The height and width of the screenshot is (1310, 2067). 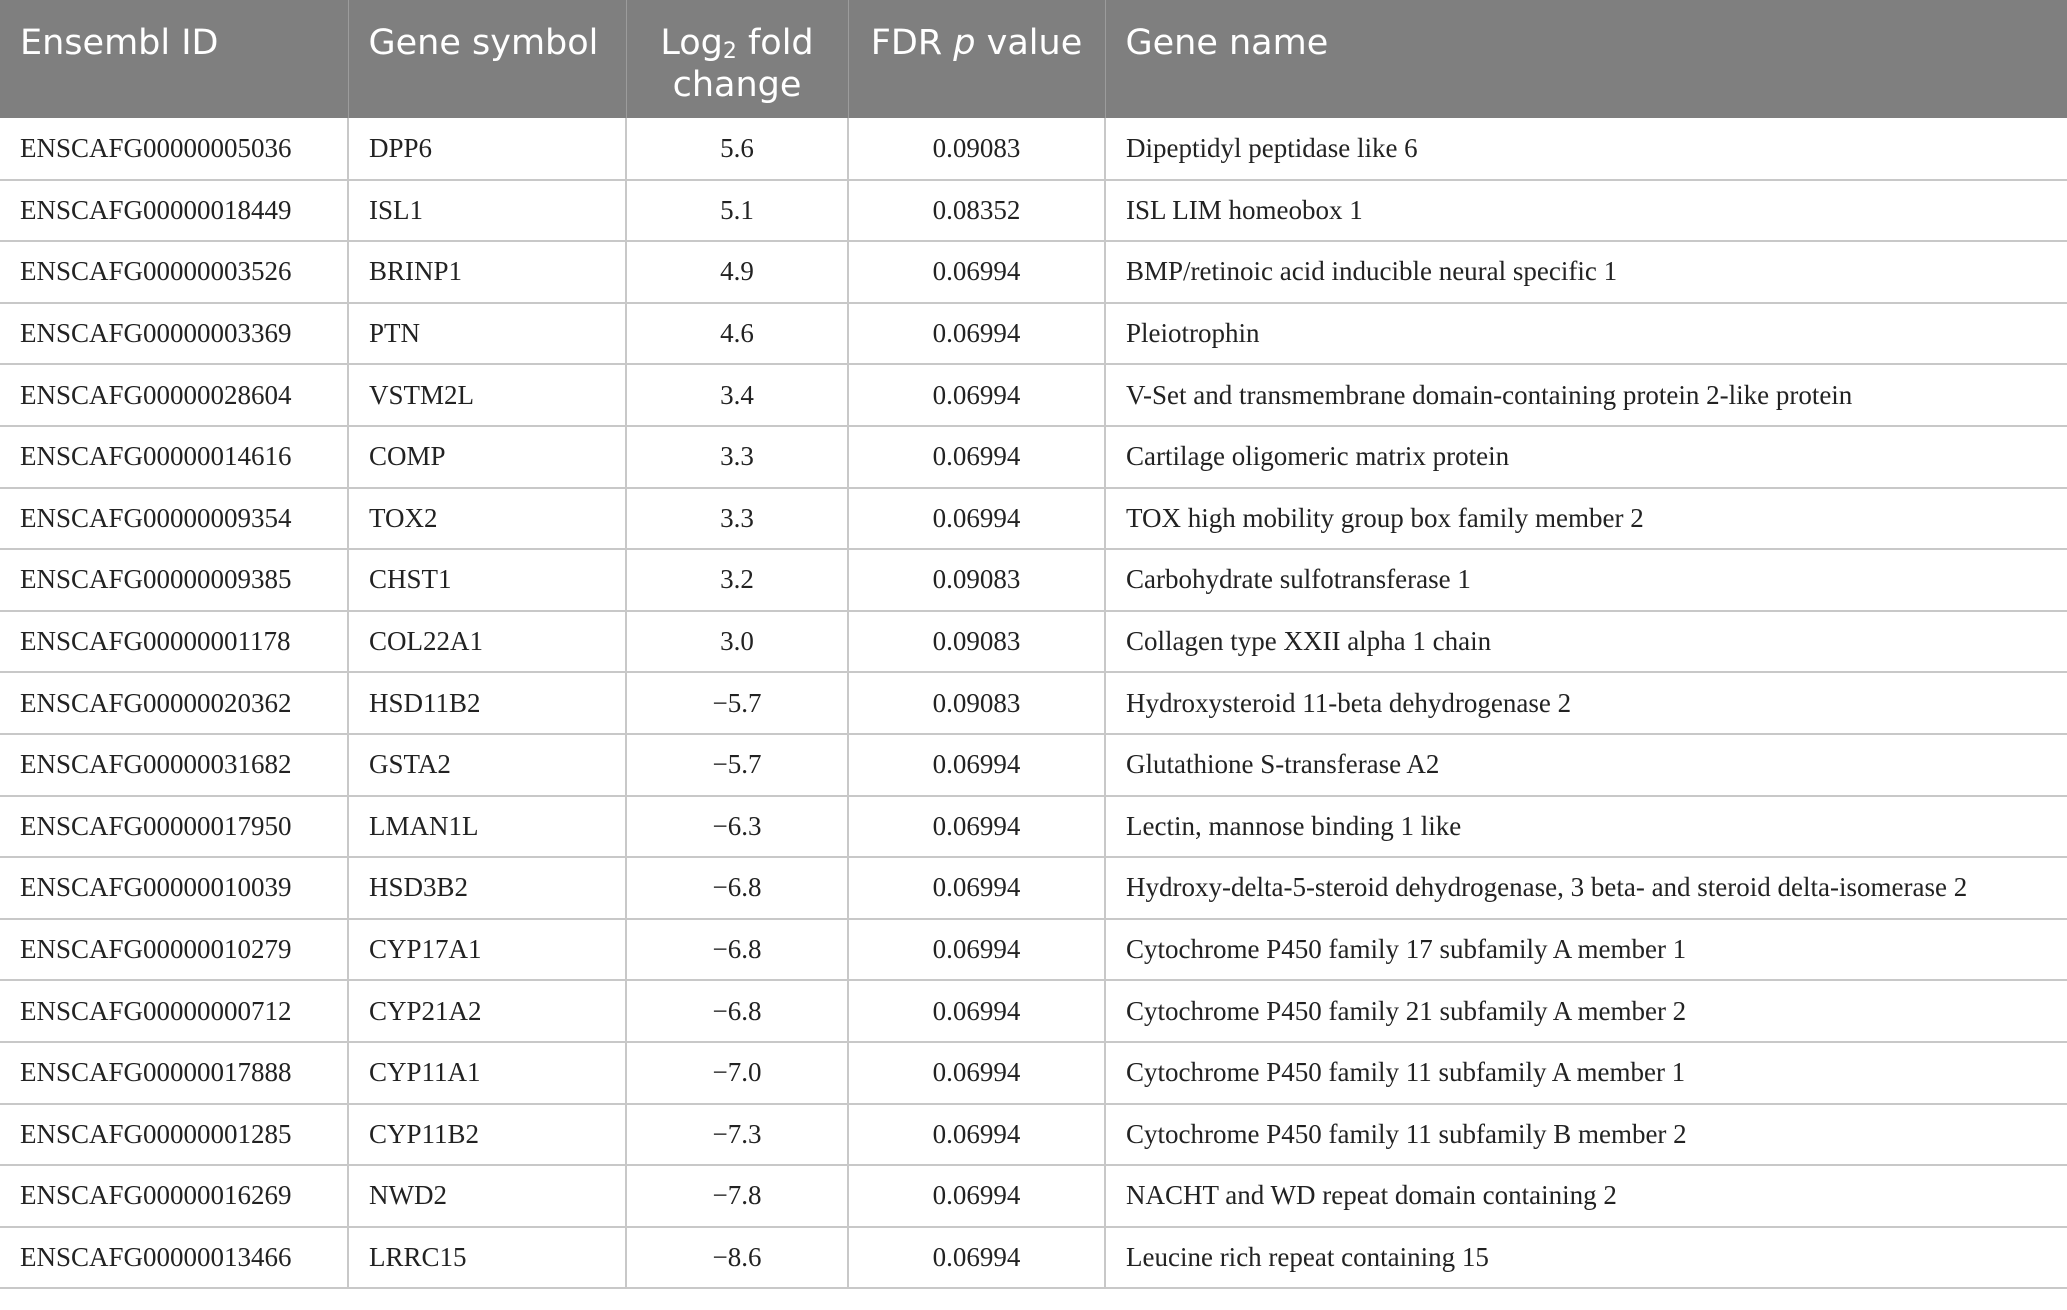 What do you see at coordinates (174, 765) in the screenshot?
I see `cell-ensembl-id: ENSCAFG00000031682` at bounding box center [174, 765].